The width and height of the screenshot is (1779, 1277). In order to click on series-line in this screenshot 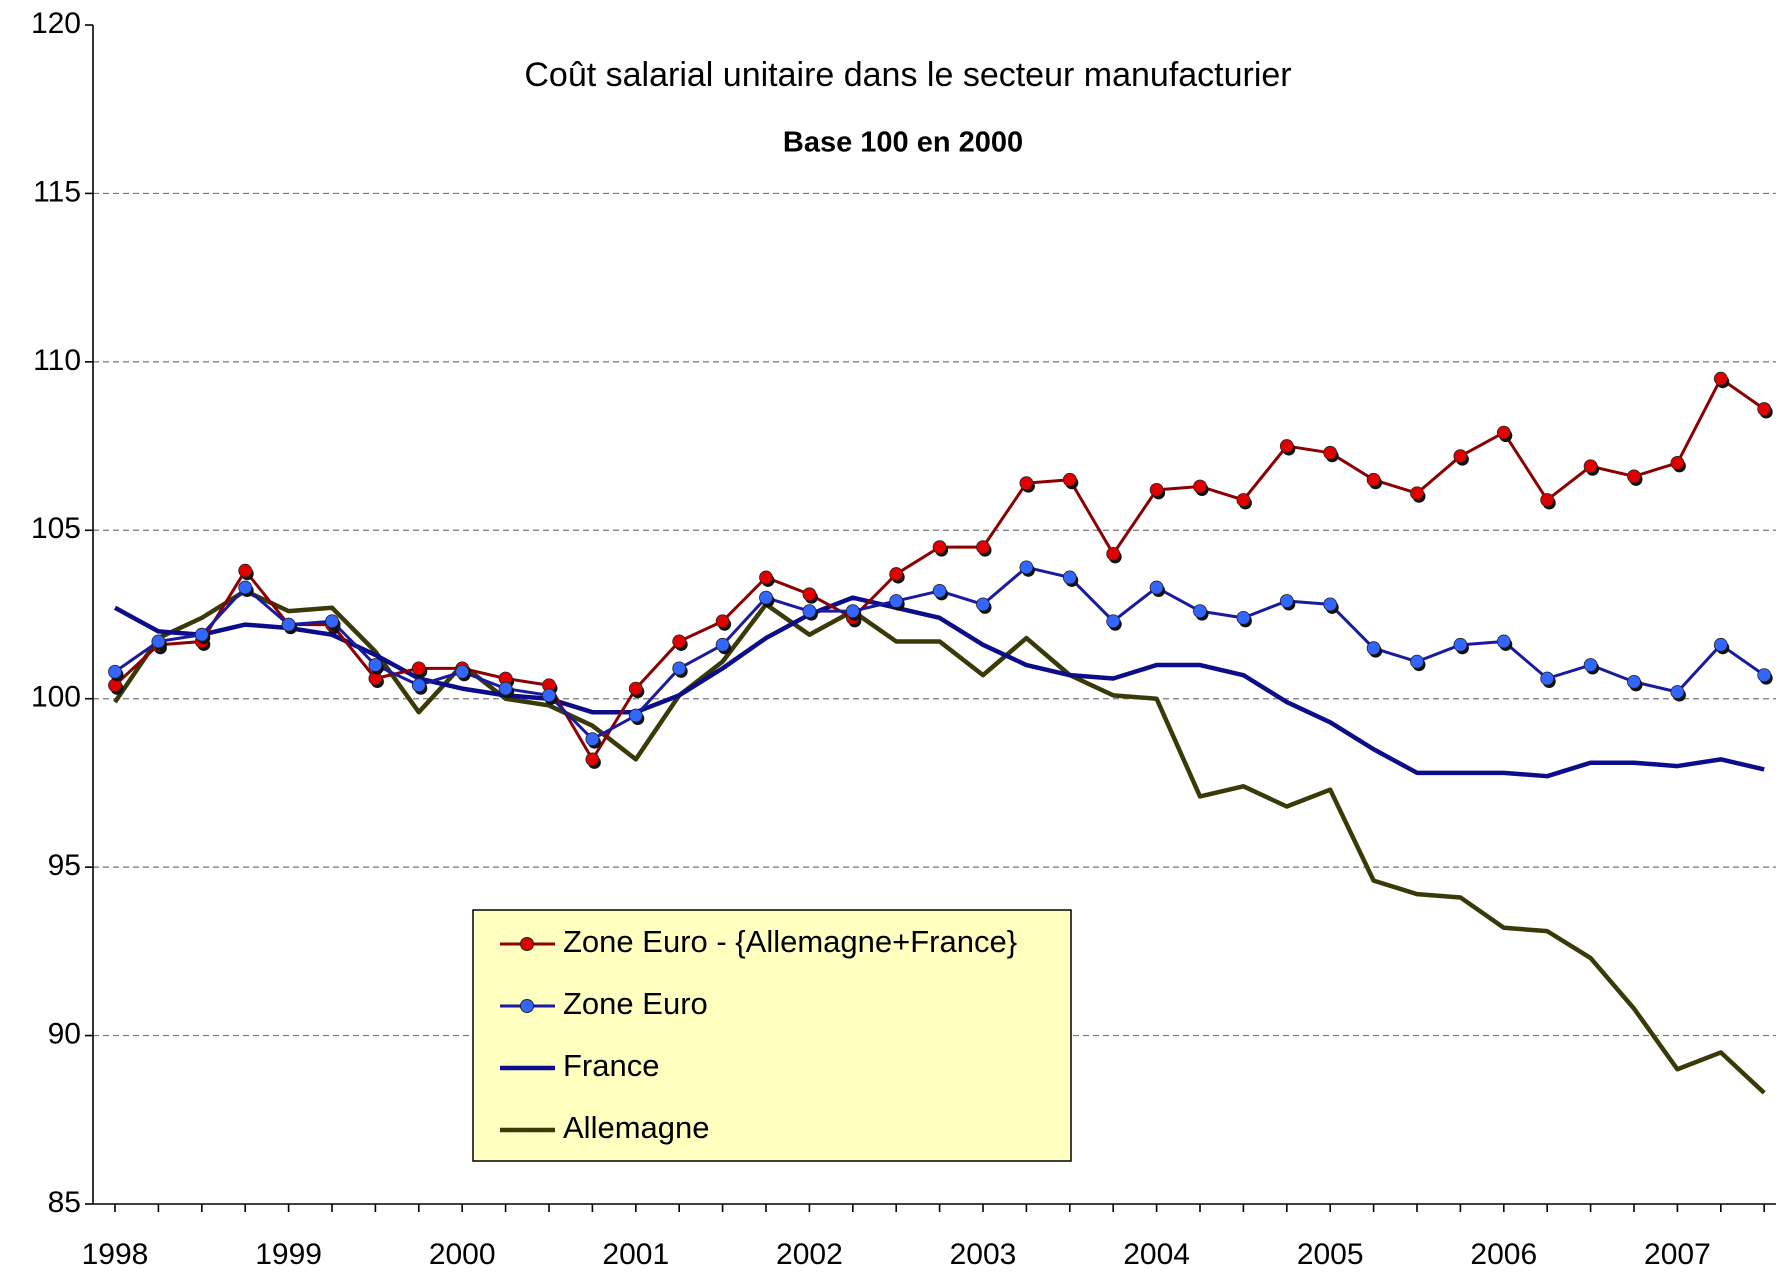, I will do `click(939, 687)`.